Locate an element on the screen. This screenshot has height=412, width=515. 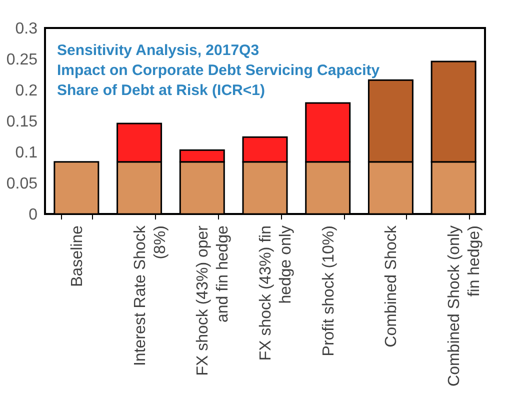
y-tick-label: 0.1 is located at coordinates (26, 153).